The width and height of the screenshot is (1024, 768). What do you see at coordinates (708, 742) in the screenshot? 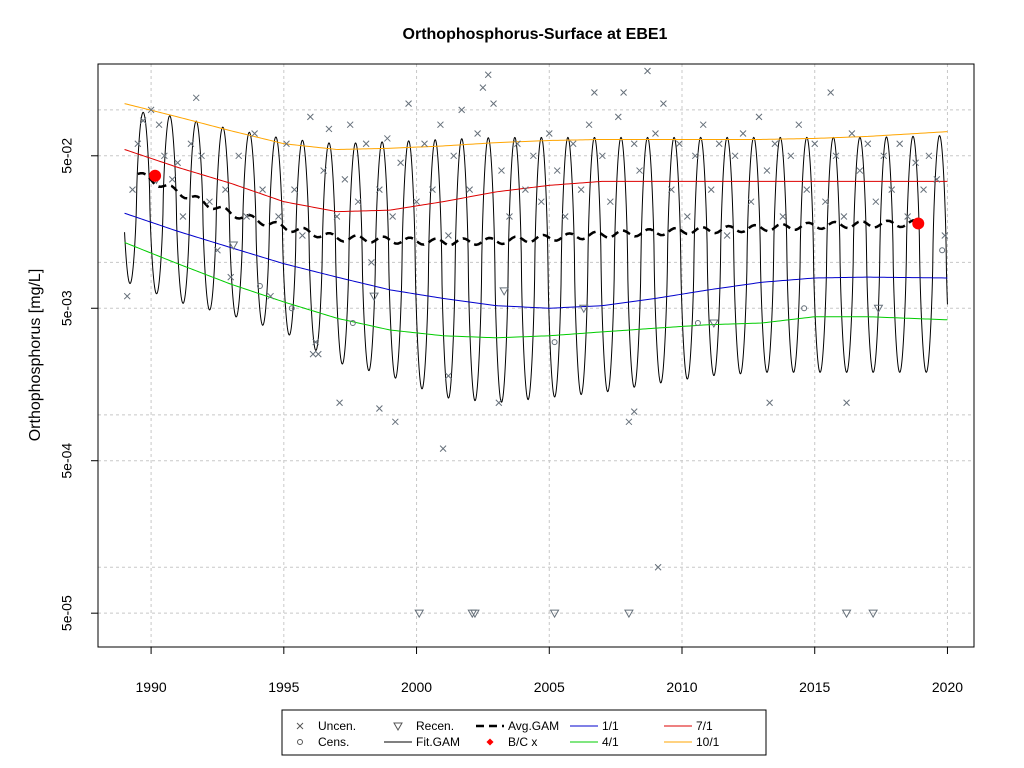
I see `legend-label: 10/1` at bounding box center [708, 742].